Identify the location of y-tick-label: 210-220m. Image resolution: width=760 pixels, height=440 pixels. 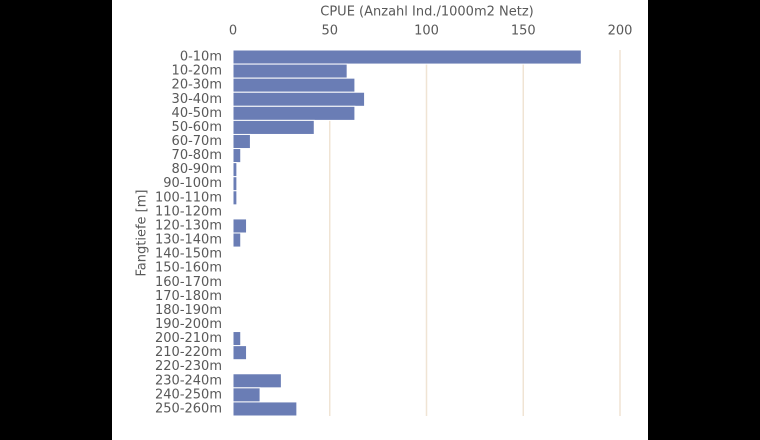
(188, 352).